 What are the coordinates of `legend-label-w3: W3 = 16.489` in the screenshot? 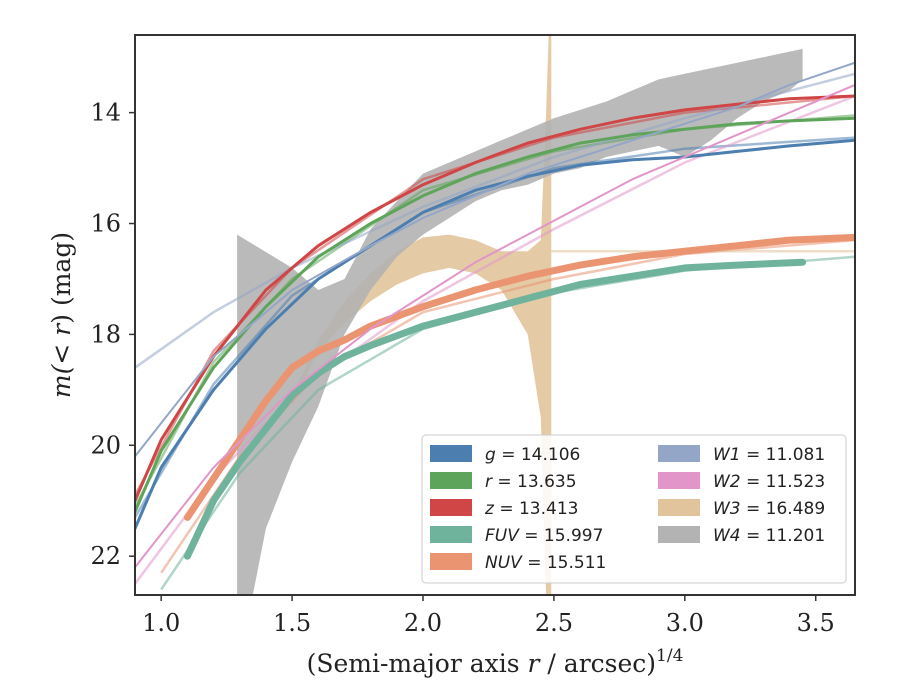 It's located at (769, 509).